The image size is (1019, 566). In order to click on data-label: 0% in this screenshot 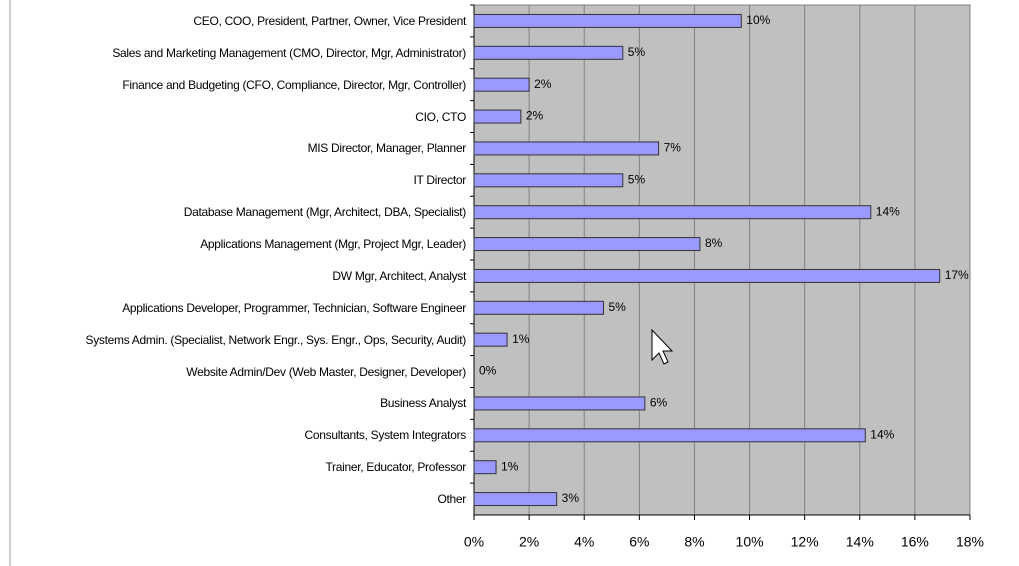, I will do `click(488, 371)`.